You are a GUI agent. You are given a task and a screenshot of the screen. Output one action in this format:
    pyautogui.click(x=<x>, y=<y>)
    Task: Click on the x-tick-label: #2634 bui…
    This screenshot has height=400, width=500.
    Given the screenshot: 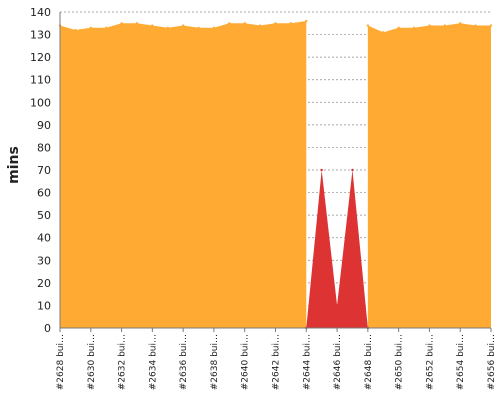 What is the action you would take?
    pyautogui.click(x=153, y=362)
    